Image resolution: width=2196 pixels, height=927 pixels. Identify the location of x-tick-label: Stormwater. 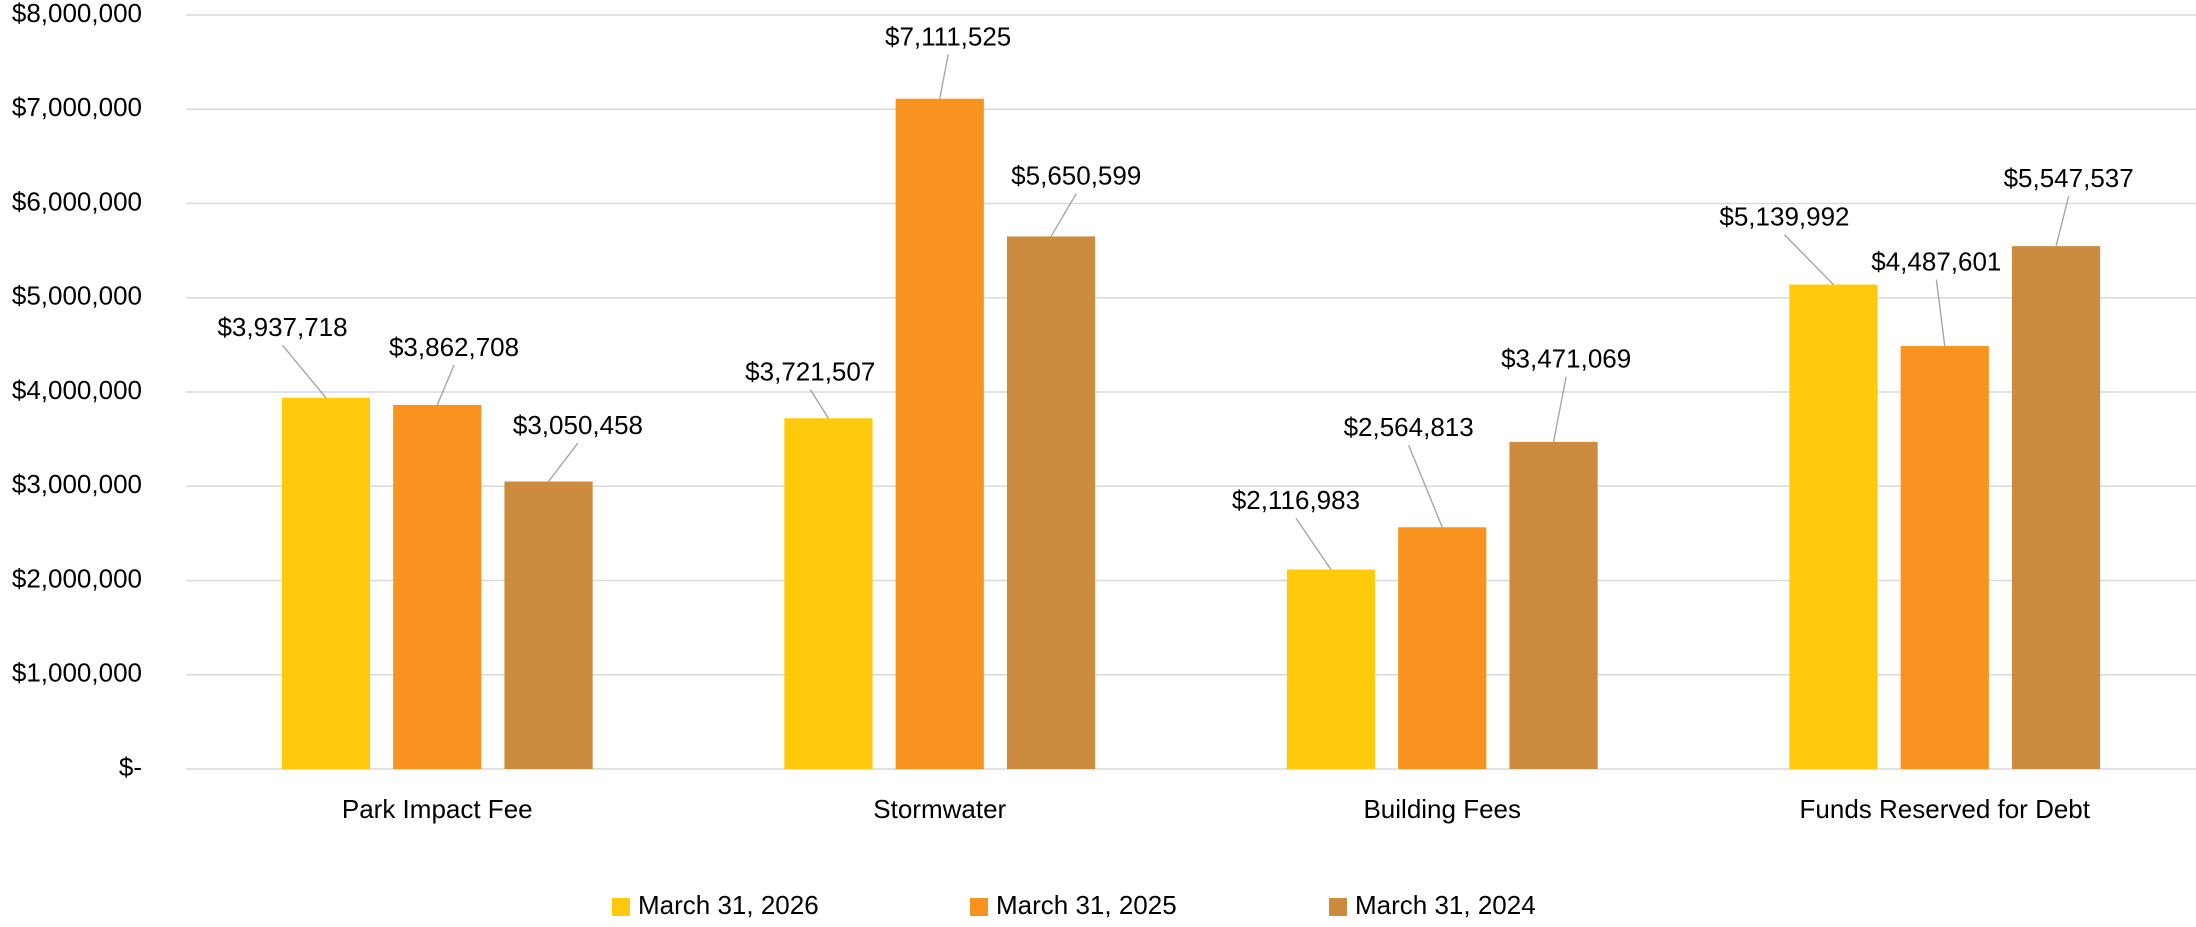
(939, 809).